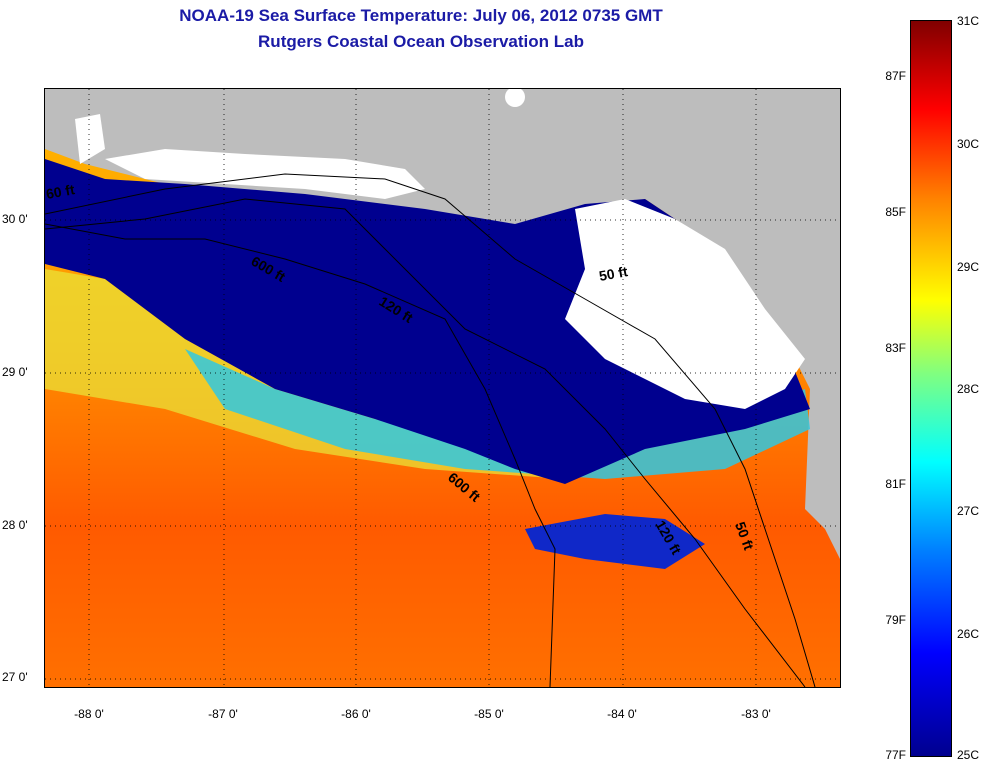 The width and height of the screenshot is (992, 770). What do you see at coordinates (421, 41) in the screenshot?
I see `map-subtitle: Rutgers Coastal Ocean Observation Lab` at bounding box center [421, 41].